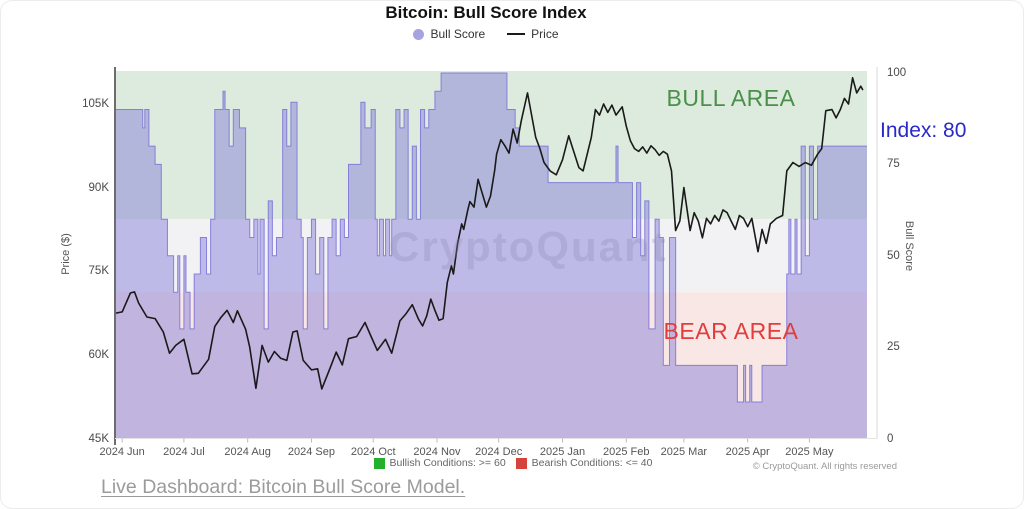  What do you see at coordinates (122, 452) in the screenshot?
I see `x-tick-label: 2024 Jun` at bounding box center [122, 452].